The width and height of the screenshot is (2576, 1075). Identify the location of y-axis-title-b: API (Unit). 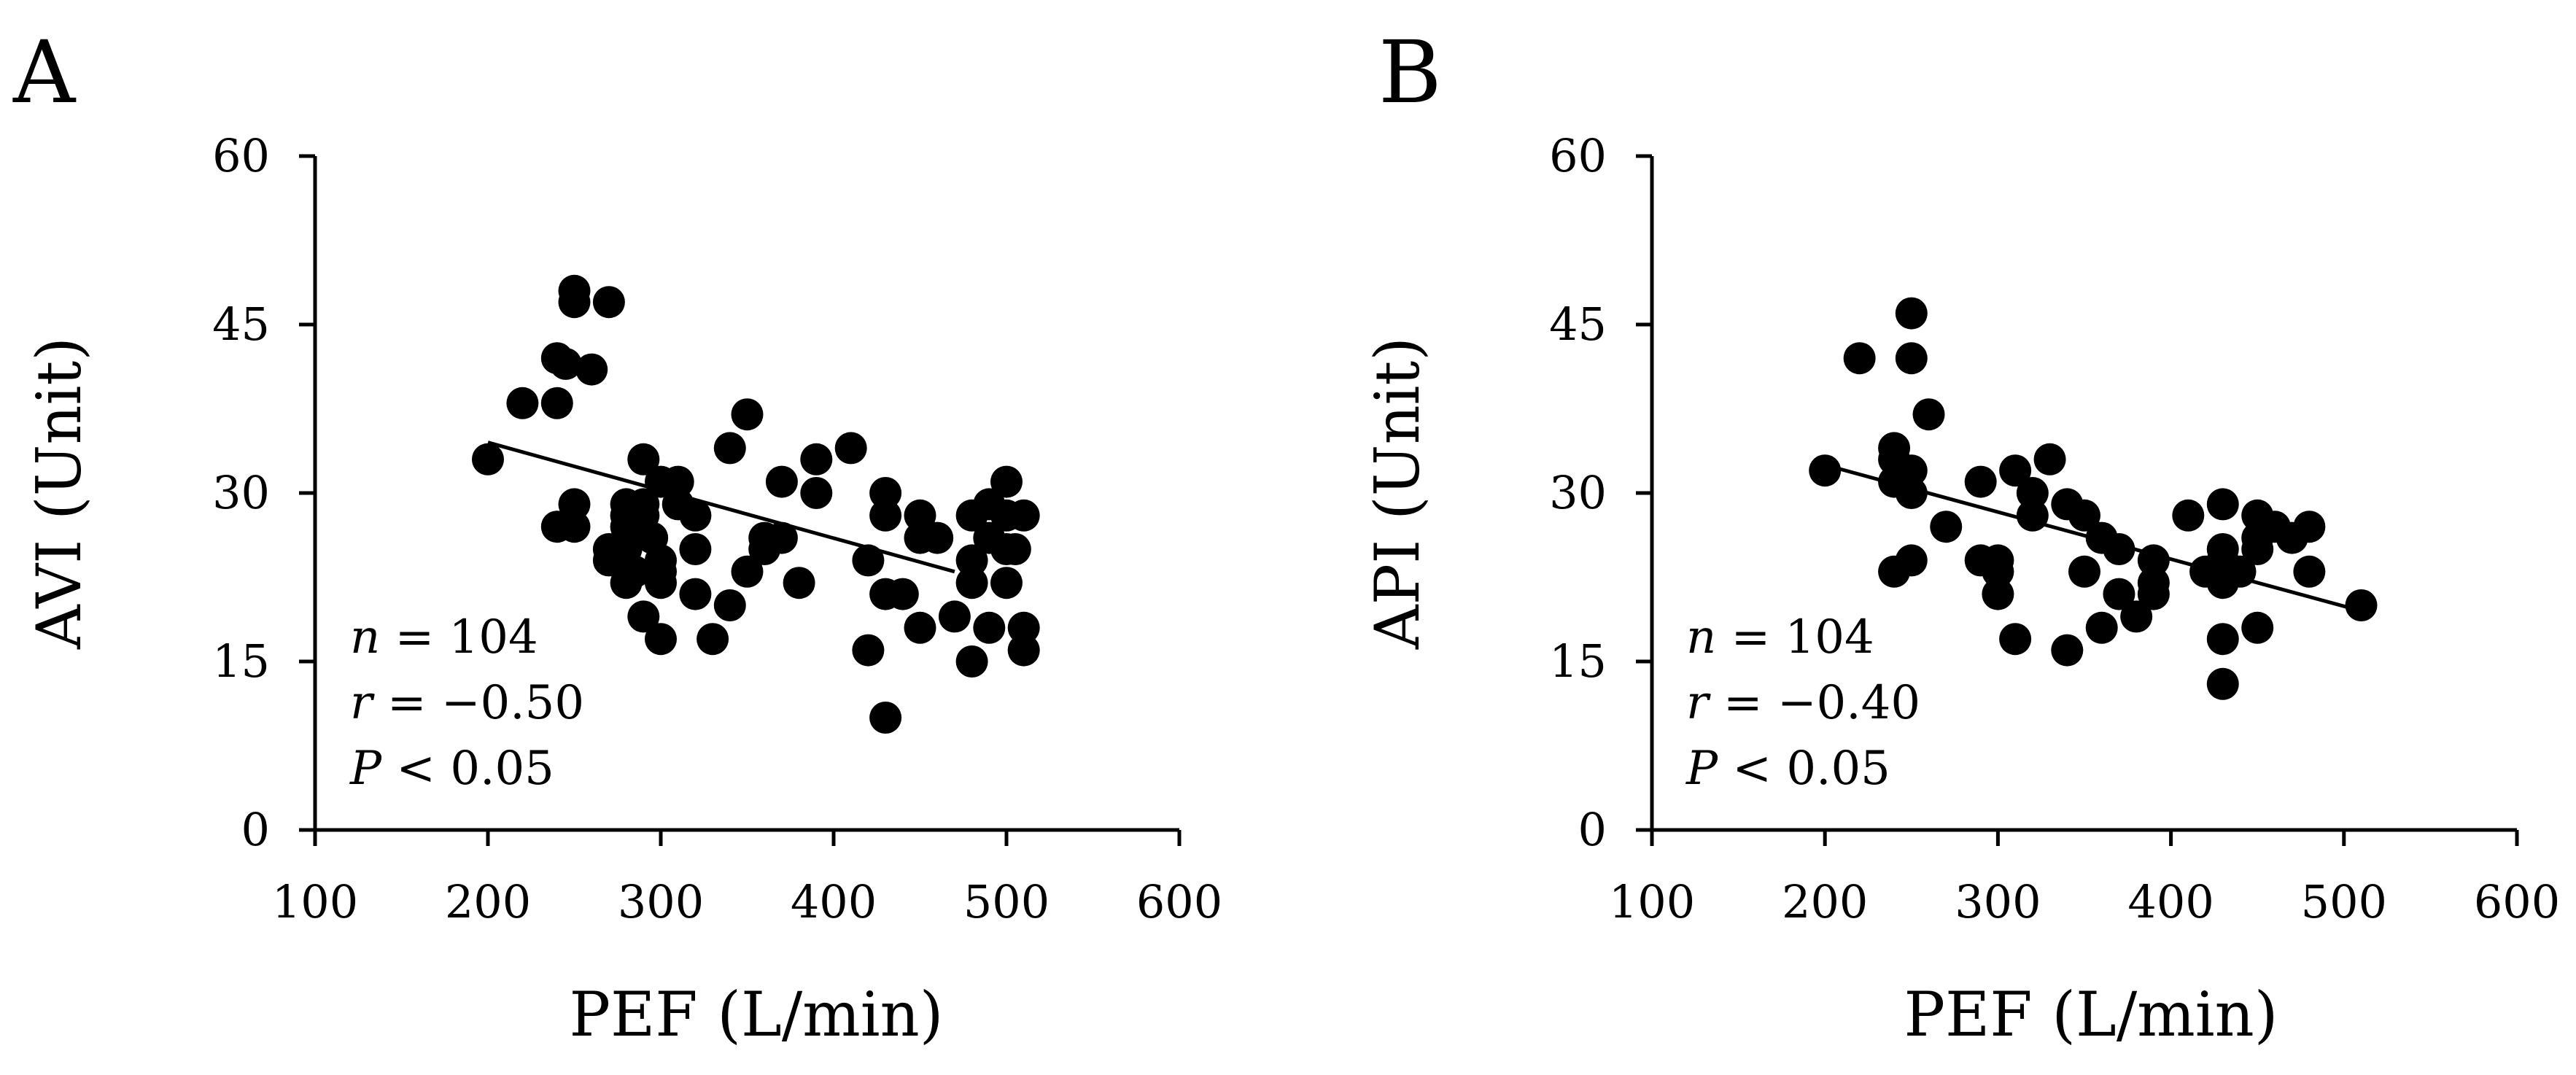
(1398, 493).